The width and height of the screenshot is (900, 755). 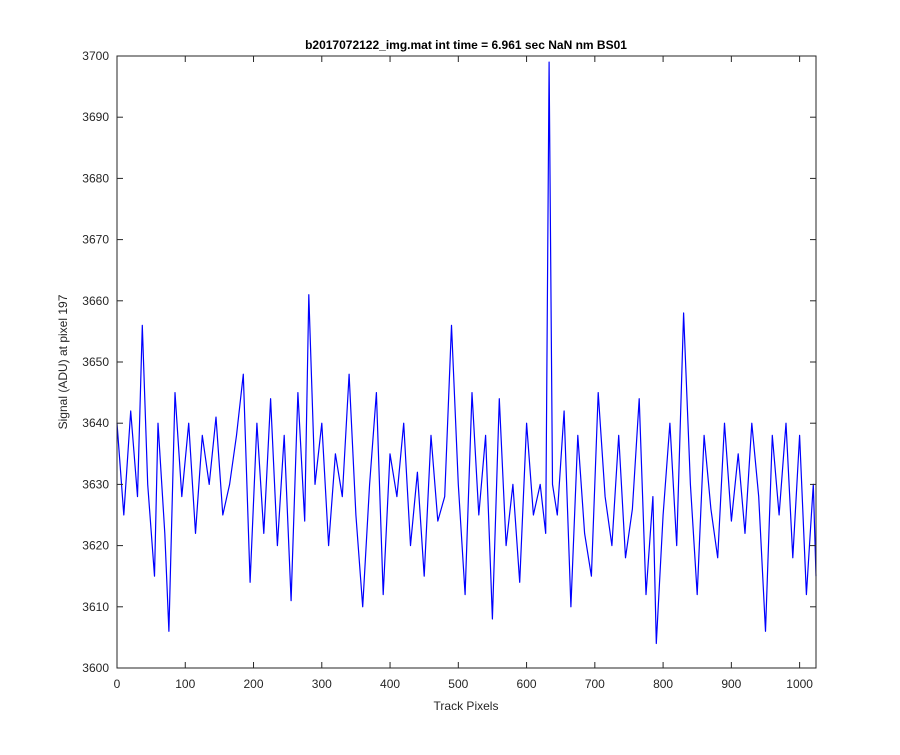 I want to click on y-tick-label: 3600, so click(x=95, y=668).